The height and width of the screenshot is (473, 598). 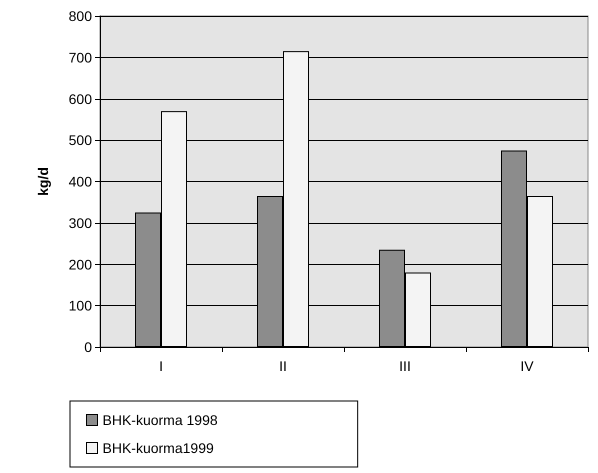 I want to click on y-tick-label: 800, so click(x=80, y=16).